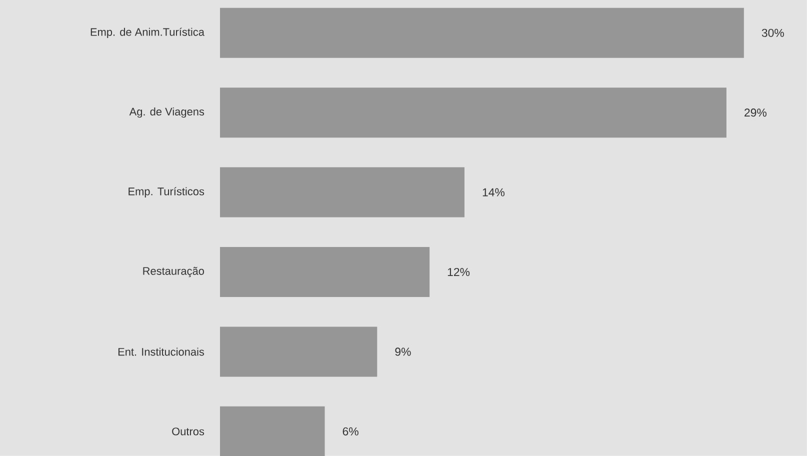 The width and height of the screenshot is (807, 456). I want to click on data-label: 30%, so click(773, 32).